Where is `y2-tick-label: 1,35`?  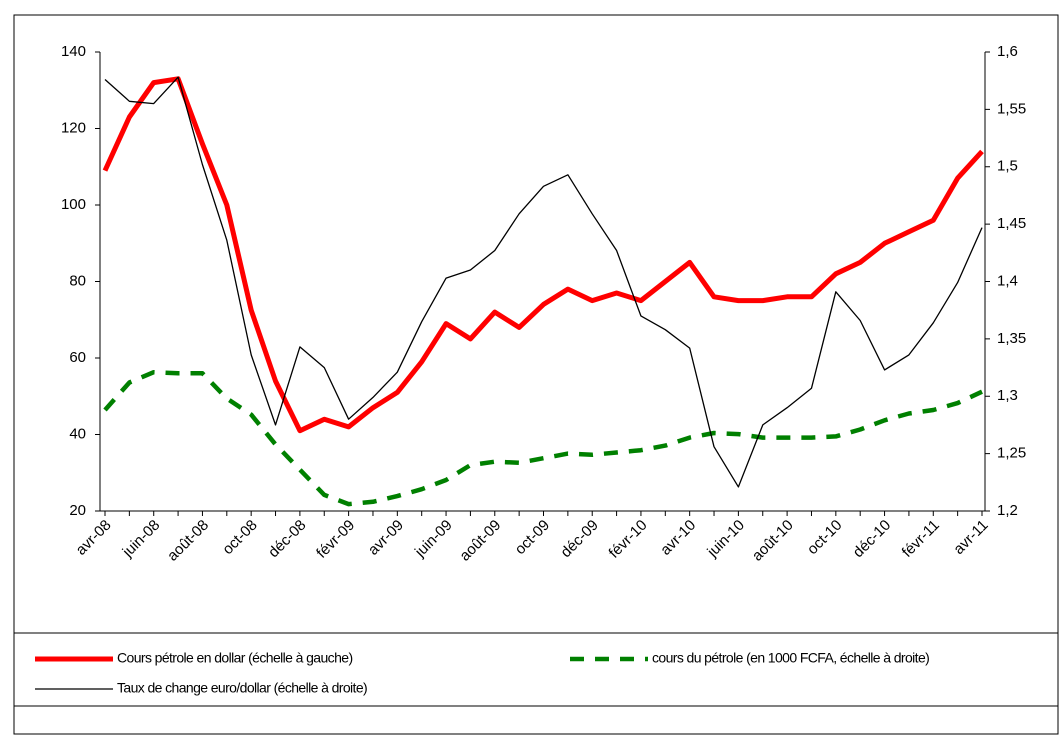 y2-tick-label: 1,35 is located at coordinates (1011, 338).